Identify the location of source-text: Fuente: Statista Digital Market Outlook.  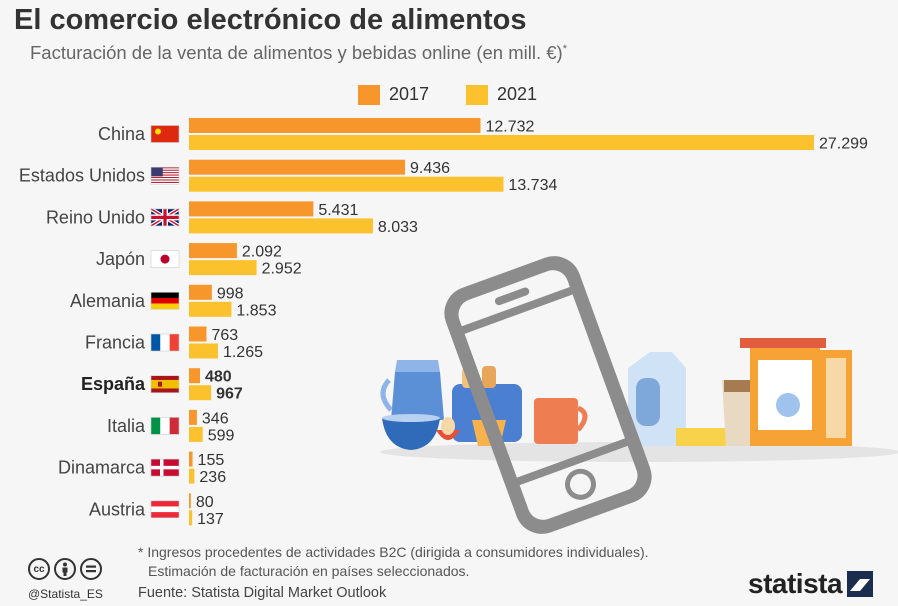
(262, 593).